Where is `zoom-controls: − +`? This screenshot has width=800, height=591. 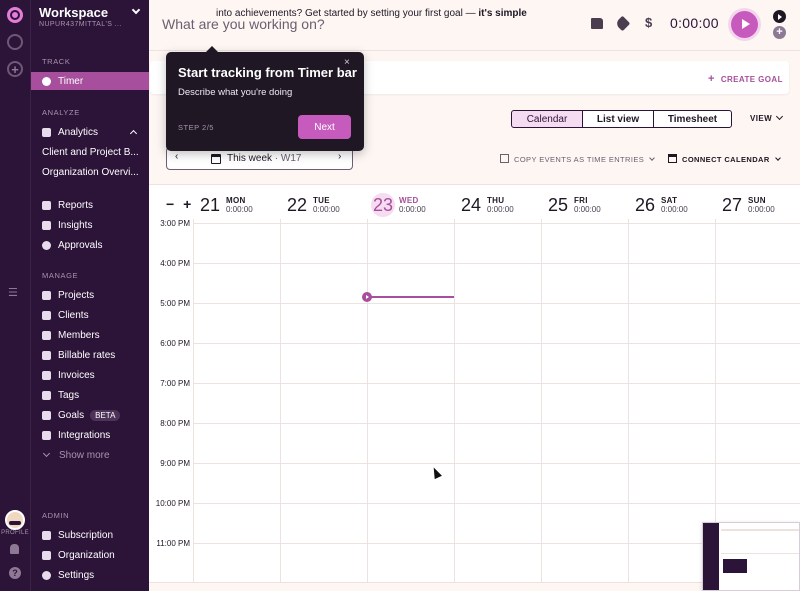 zoom-controls: − + is located at coordinates (178, 204).